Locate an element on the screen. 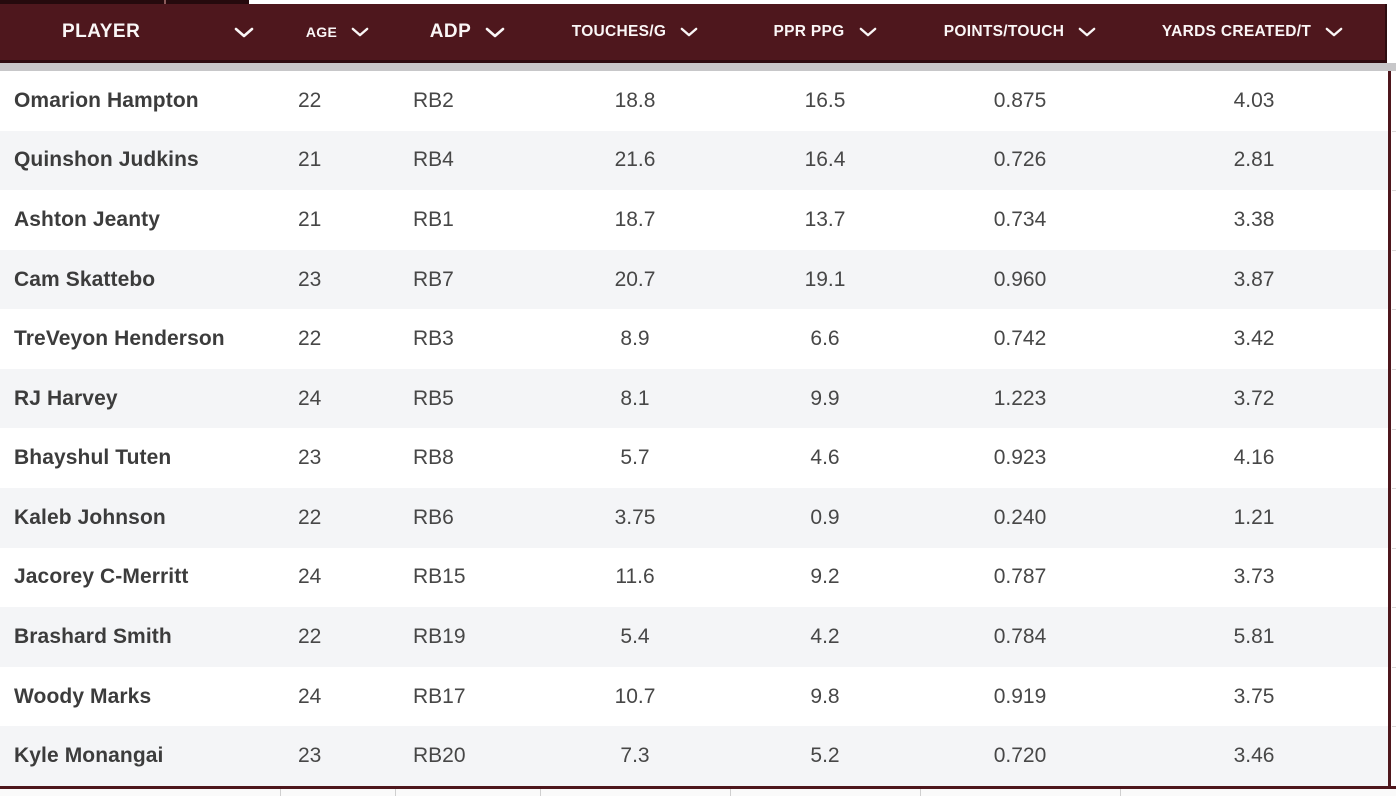 The image size is (1396, 796). cell-ppr-ppg: 19.1 is located at coordinates (825, 279).